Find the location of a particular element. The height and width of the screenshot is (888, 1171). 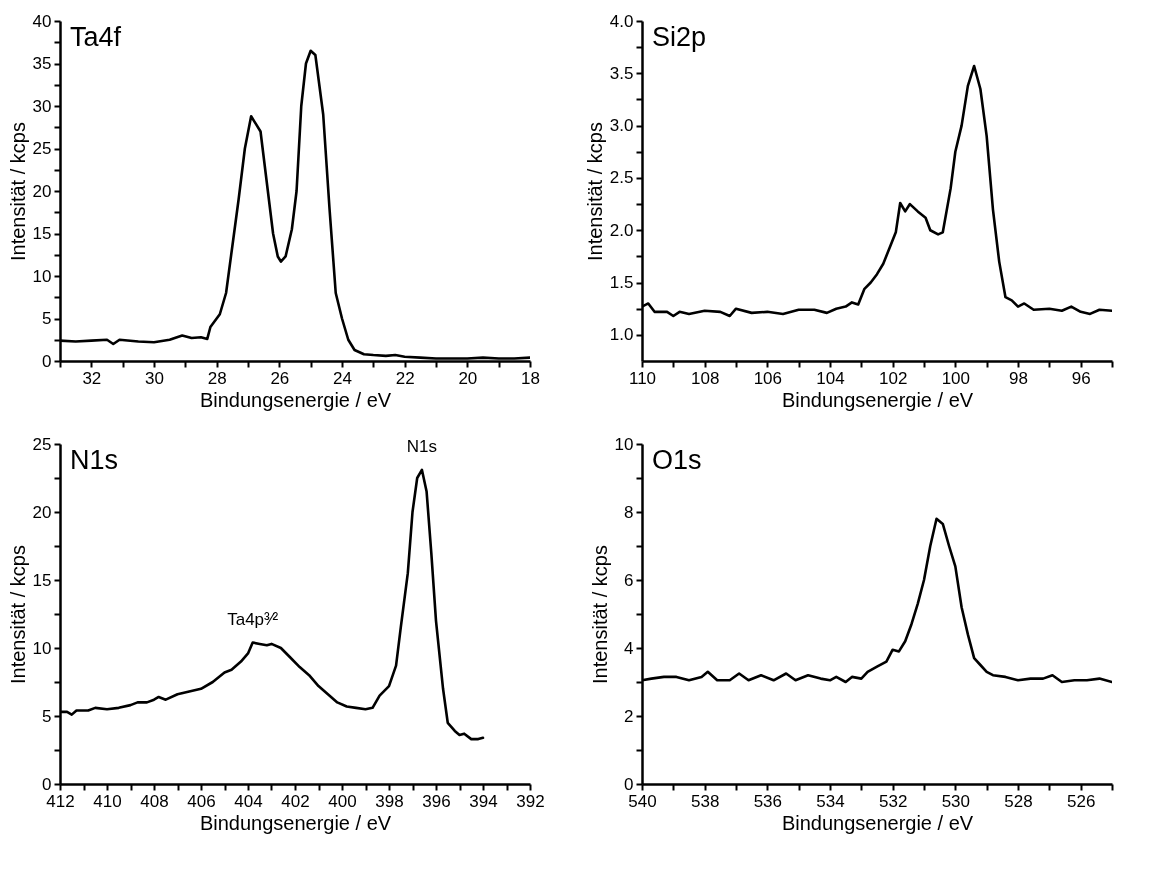

y-tick-label: 40 is located at coordinates (42, 21).